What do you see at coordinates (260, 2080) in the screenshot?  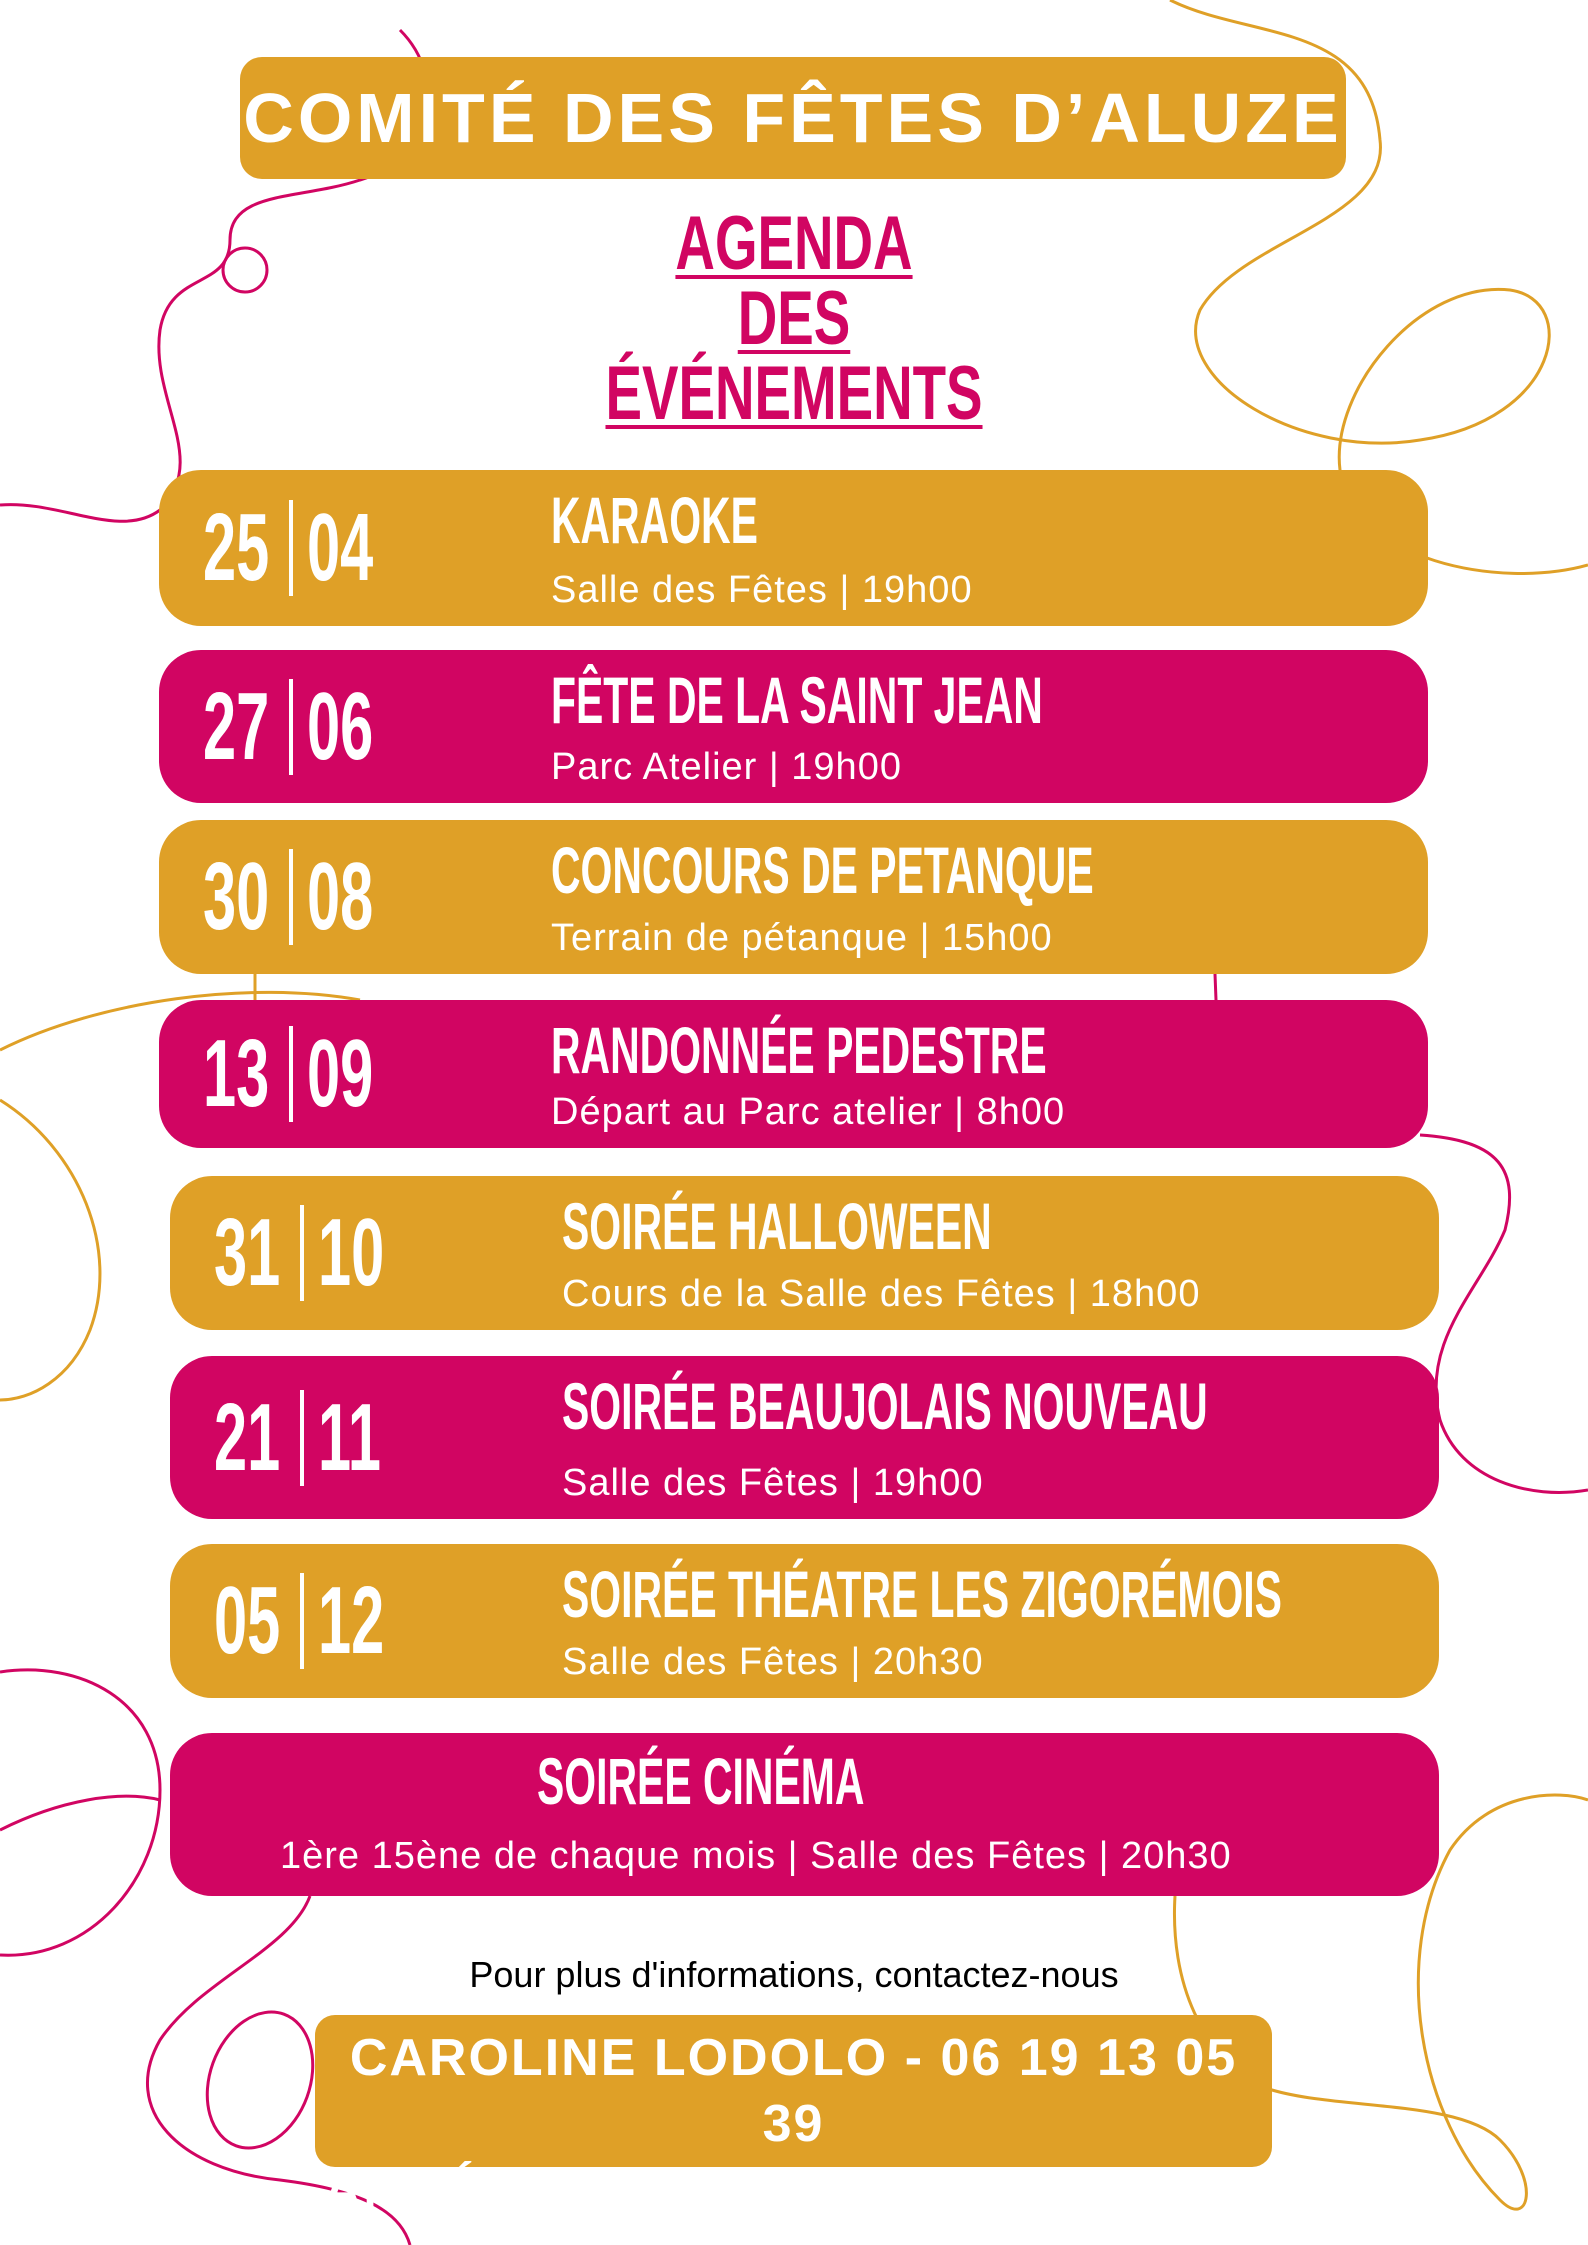 I see `pink-loop-bottom` at bounding box center [260, 2080].